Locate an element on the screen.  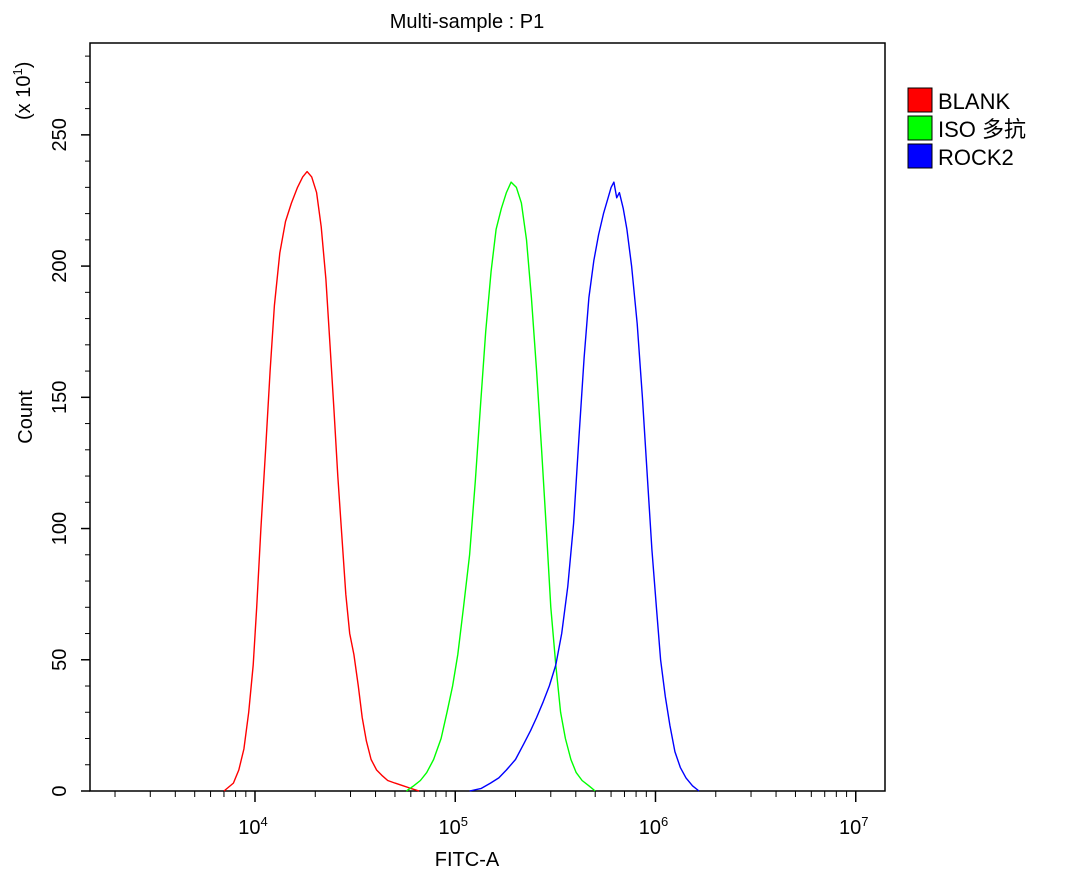
x-tick-label: 10⁵ is located at coordinates (452, 826).